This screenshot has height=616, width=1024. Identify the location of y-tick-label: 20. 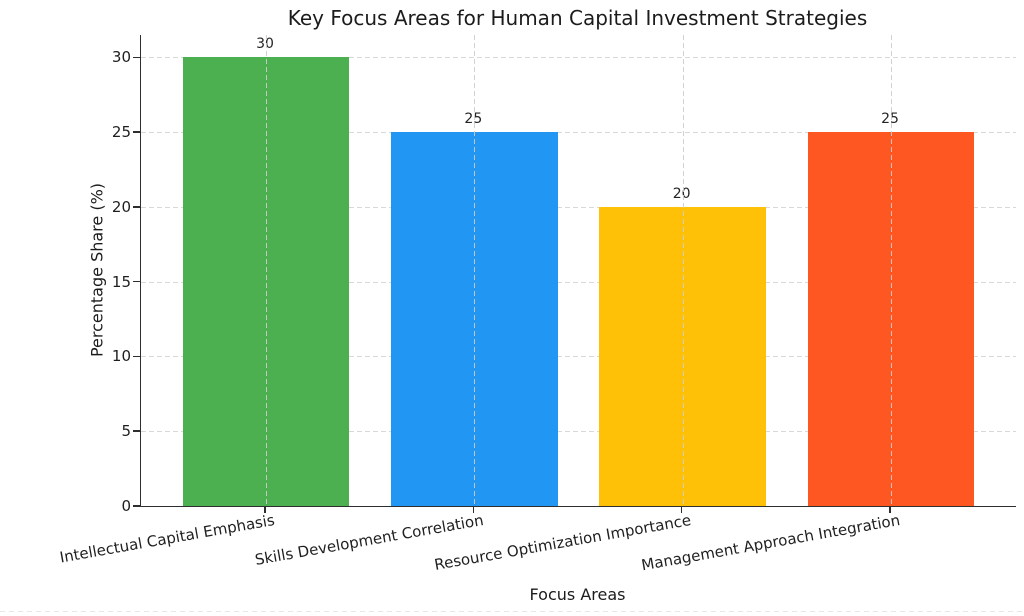
(121, 206).